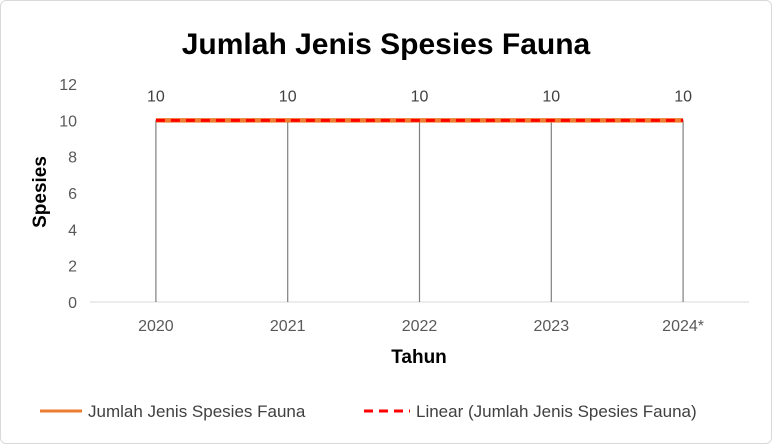 The image size is (772, 444). Describe the element at coordinates (156, 326) in the screenshot. I see `x-tick-label: 2020` at that location.